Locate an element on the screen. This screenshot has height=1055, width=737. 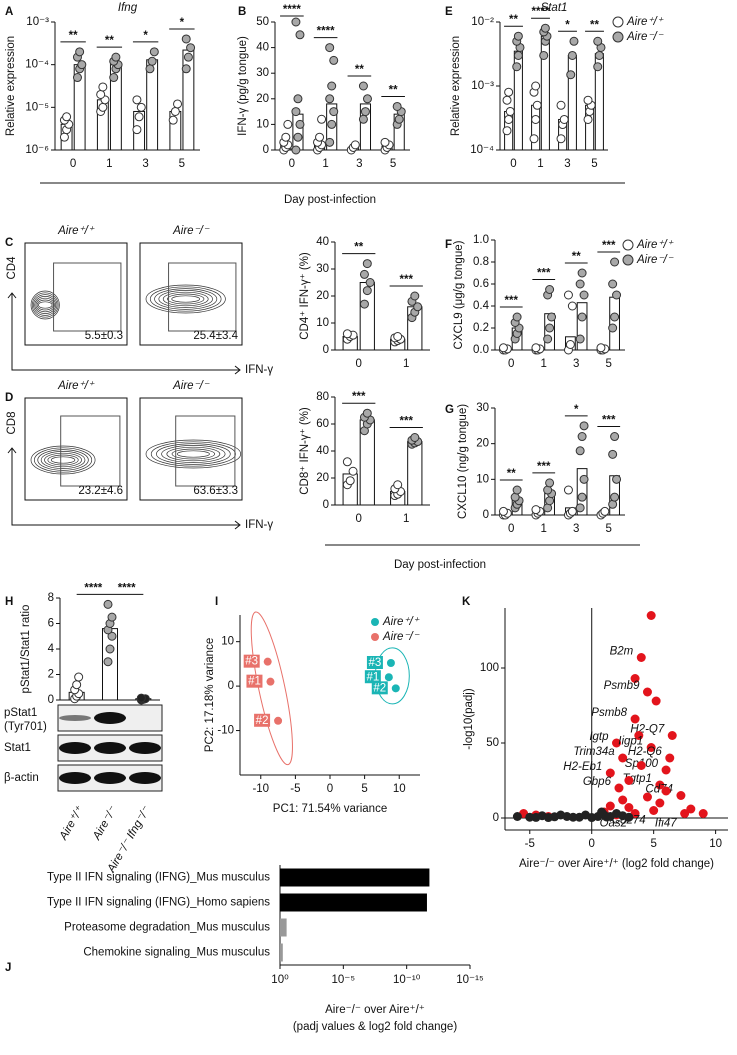
blot-sublabel: (Tyr701) is located at coordinates (25, 727).